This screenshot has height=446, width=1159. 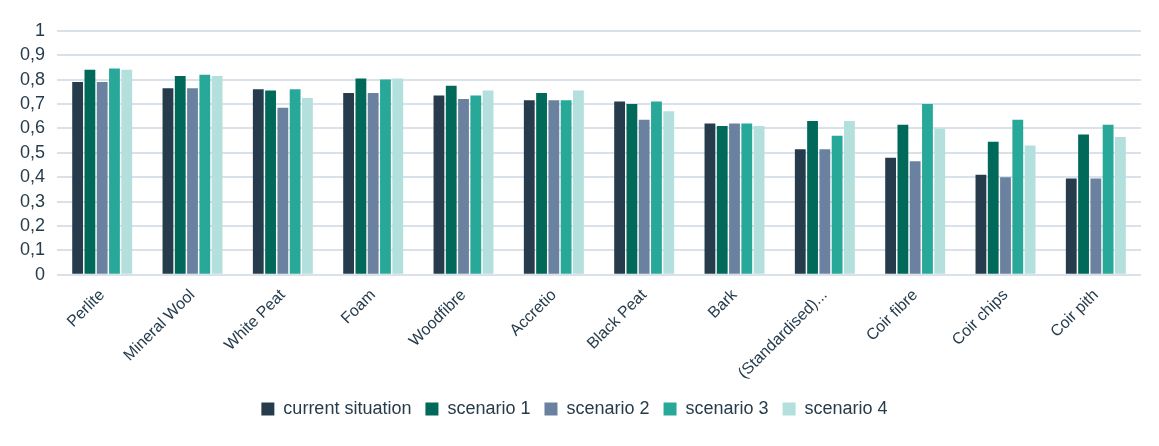 What do you see at coordinates (32, 176) in the screenshot?
I see `y-tick-label: 0,4` at bounding box center [32, 176].